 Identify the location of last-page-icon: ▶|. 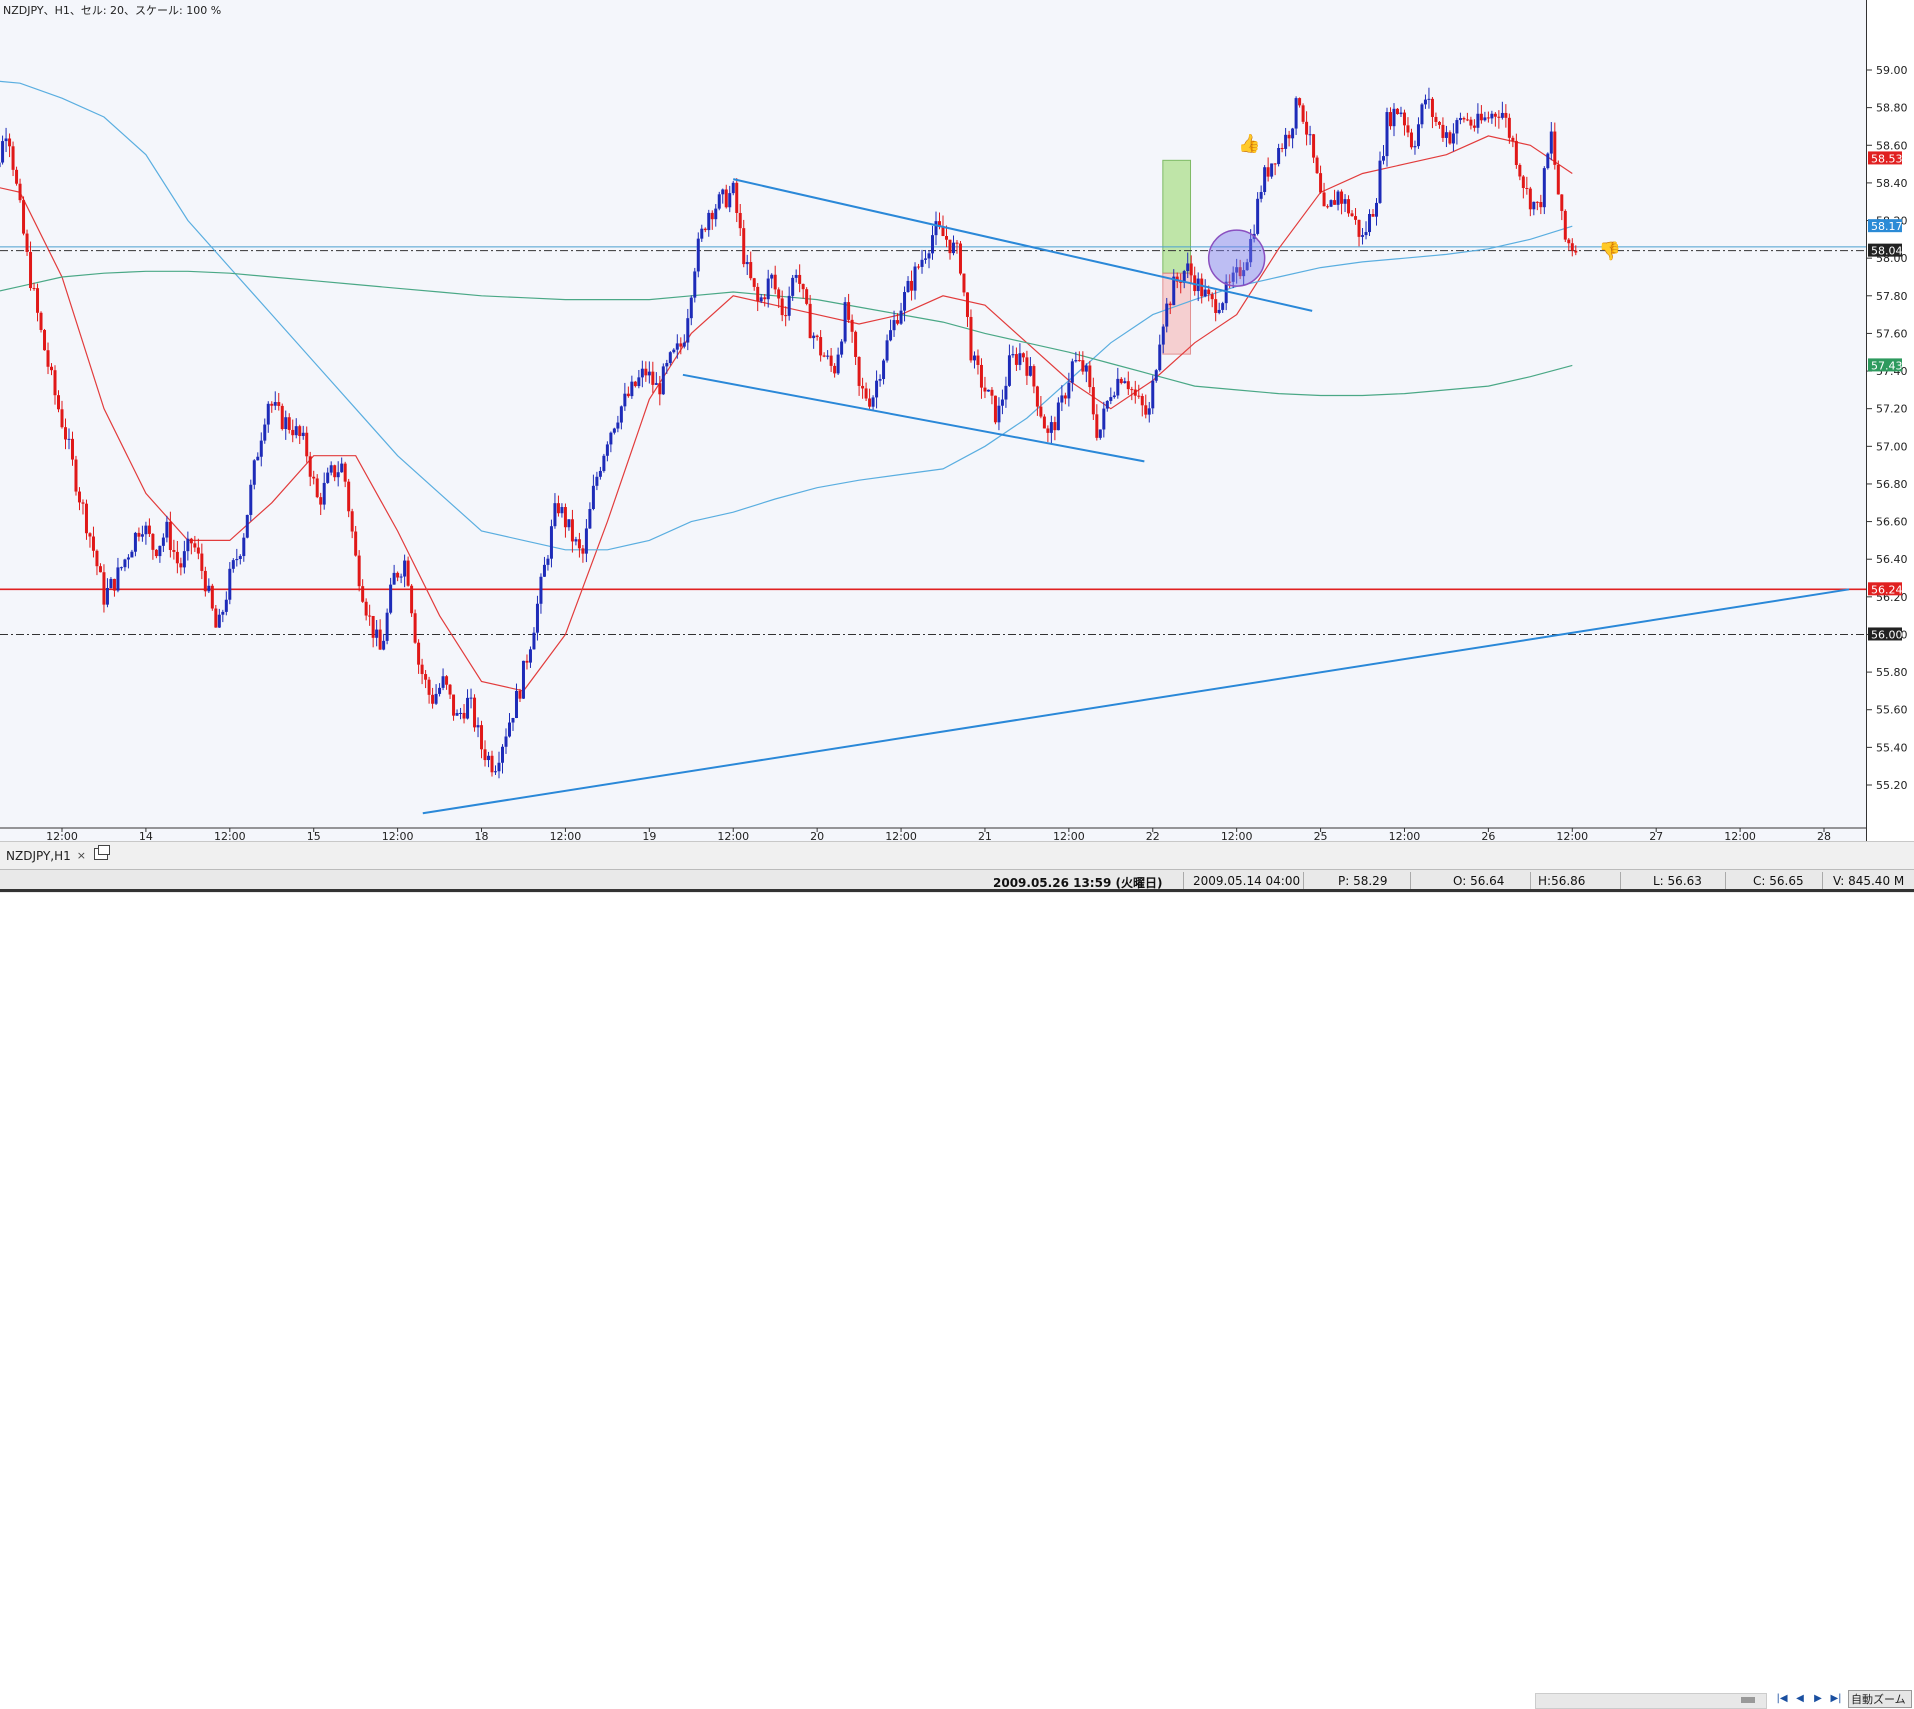
(1836, 1698).